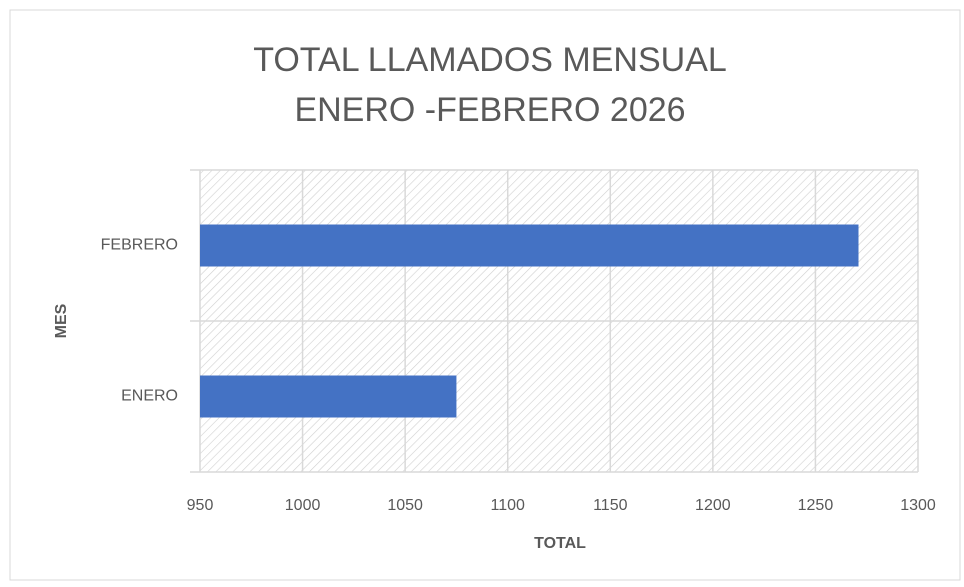 The height and width of the screenshot is (587, 964). What do you see at coordinates (560, 543) in the screenshot?
I see `x-axis-label: TOTAL` at bounding box center [560, 543].